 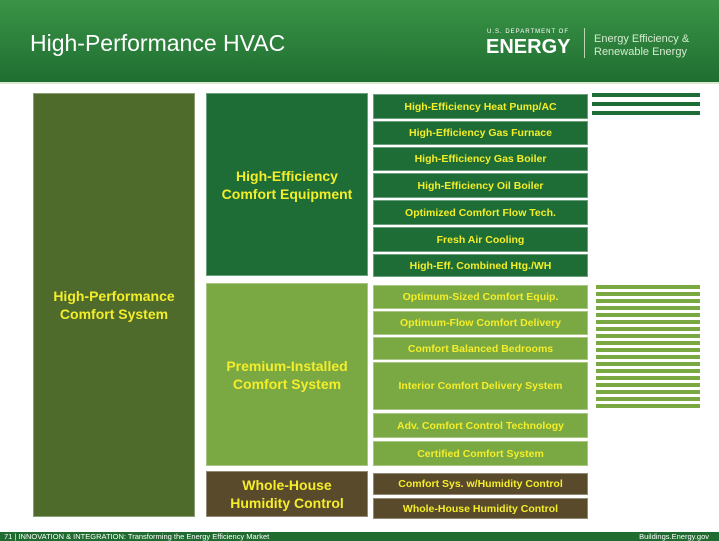 What do you see at coordinates (480, 212) in the screenshot?
I see `item-box: Optimized Comfort Flow Tech.` at bounding box center [480, 212].